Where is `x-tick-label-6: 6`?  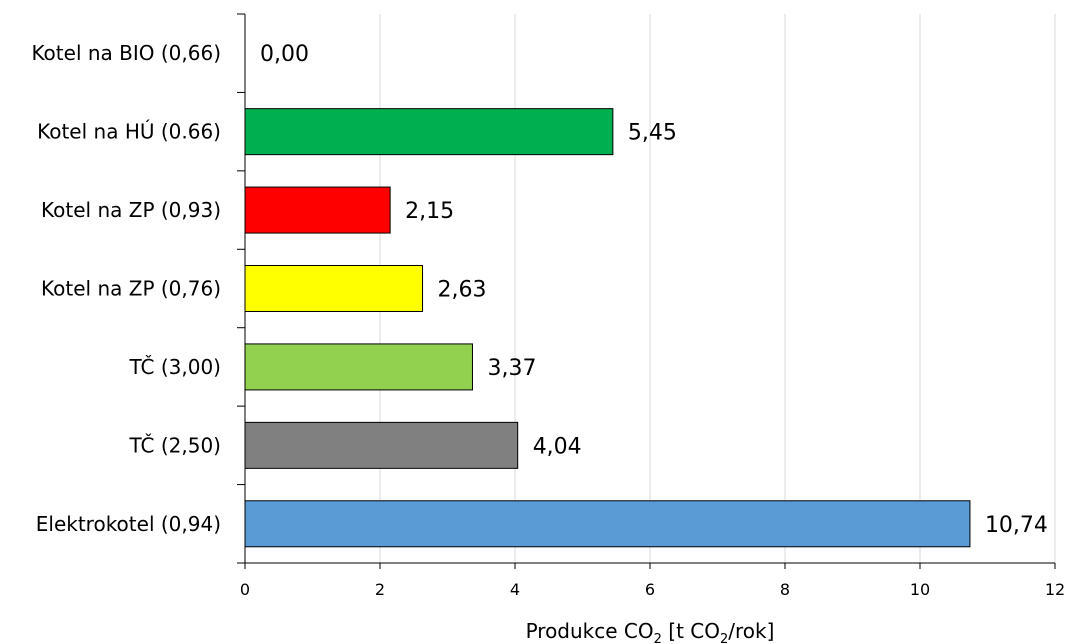 x-tick-label-6: 6 is located at coordinates (650, 589).